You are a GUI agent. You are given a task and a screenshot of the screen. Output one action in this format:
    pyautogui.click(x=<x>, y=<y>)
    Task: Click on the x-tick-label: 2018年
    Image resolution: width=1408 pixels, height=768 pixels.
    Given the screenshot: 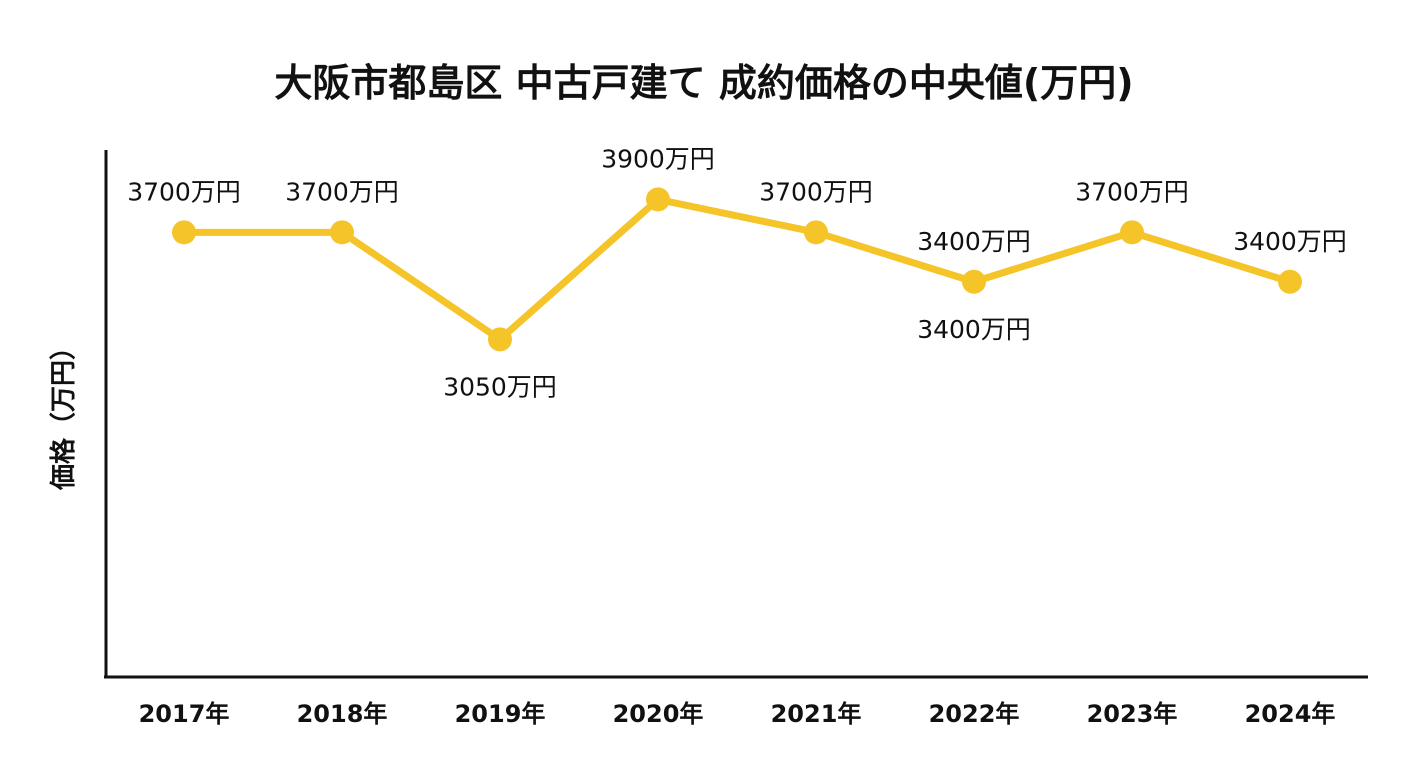 What is the action you would take?
    pyautogui.click(x=342, y=714)
    